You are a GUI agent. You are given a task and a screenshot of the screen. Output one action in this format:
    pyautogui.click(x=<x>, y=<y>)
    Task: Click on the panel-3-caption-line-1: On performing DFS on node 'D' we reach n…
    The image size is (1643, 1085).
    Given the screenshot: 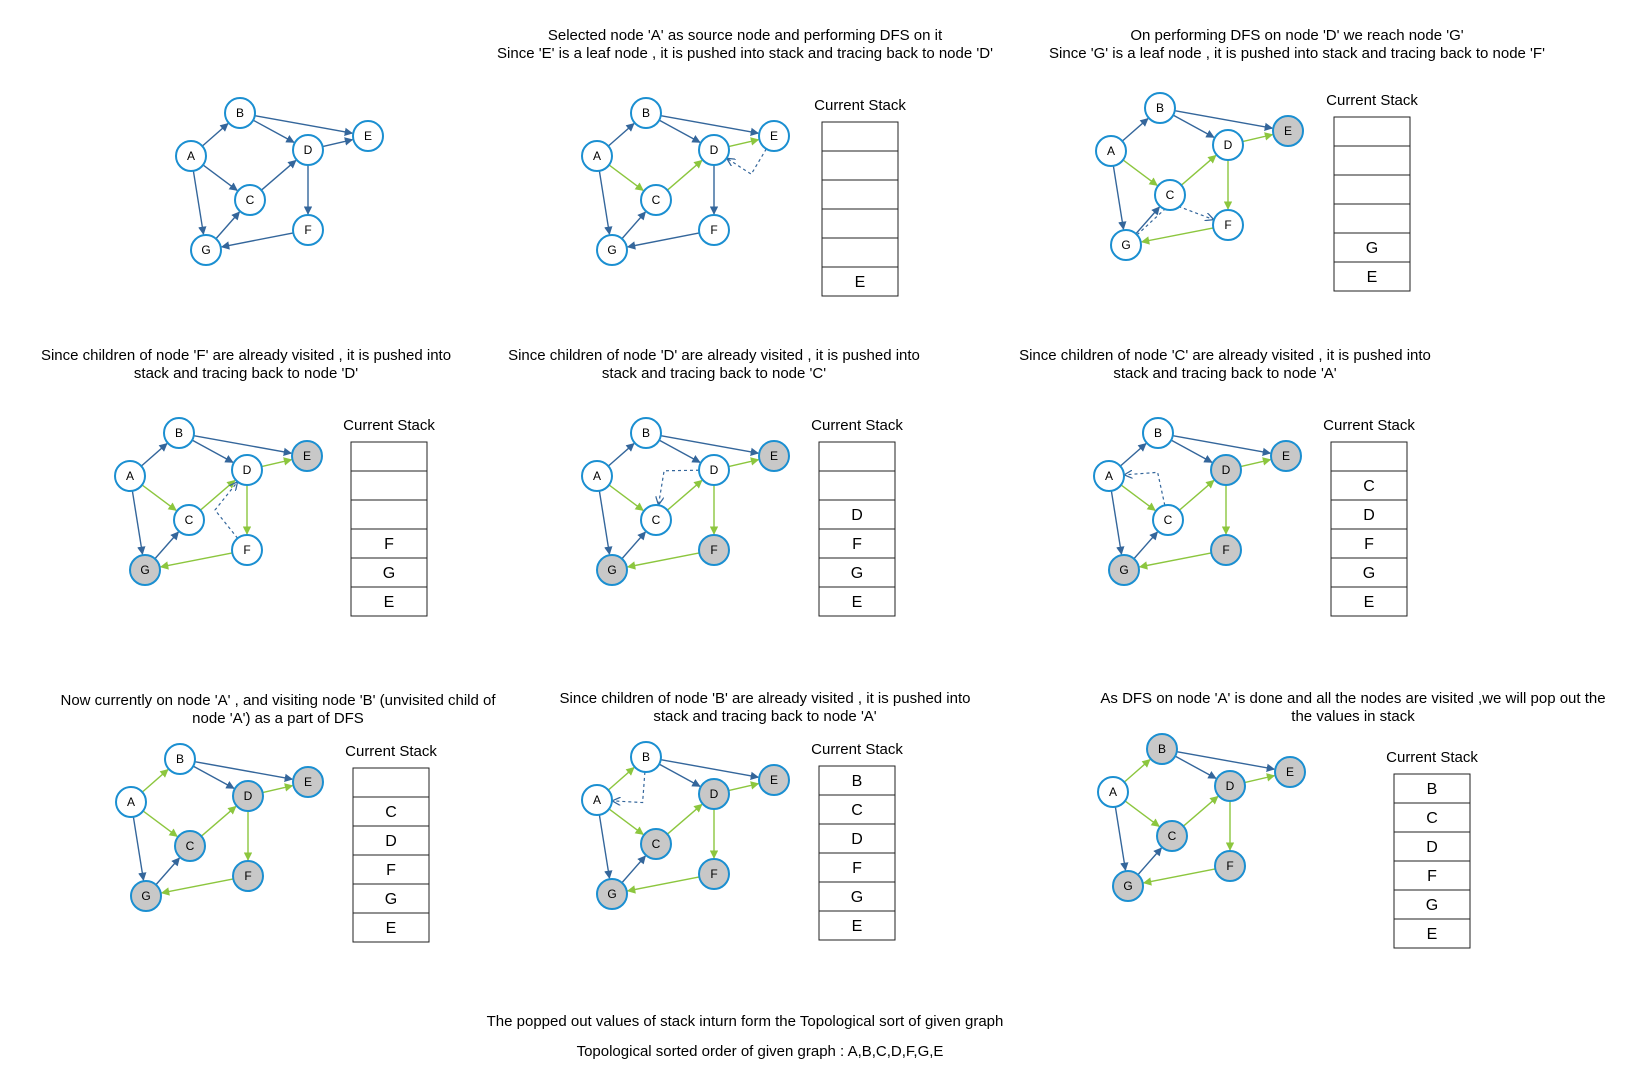 What is the action you would take?
    pyautogui.click(x=1296, y=35)
    